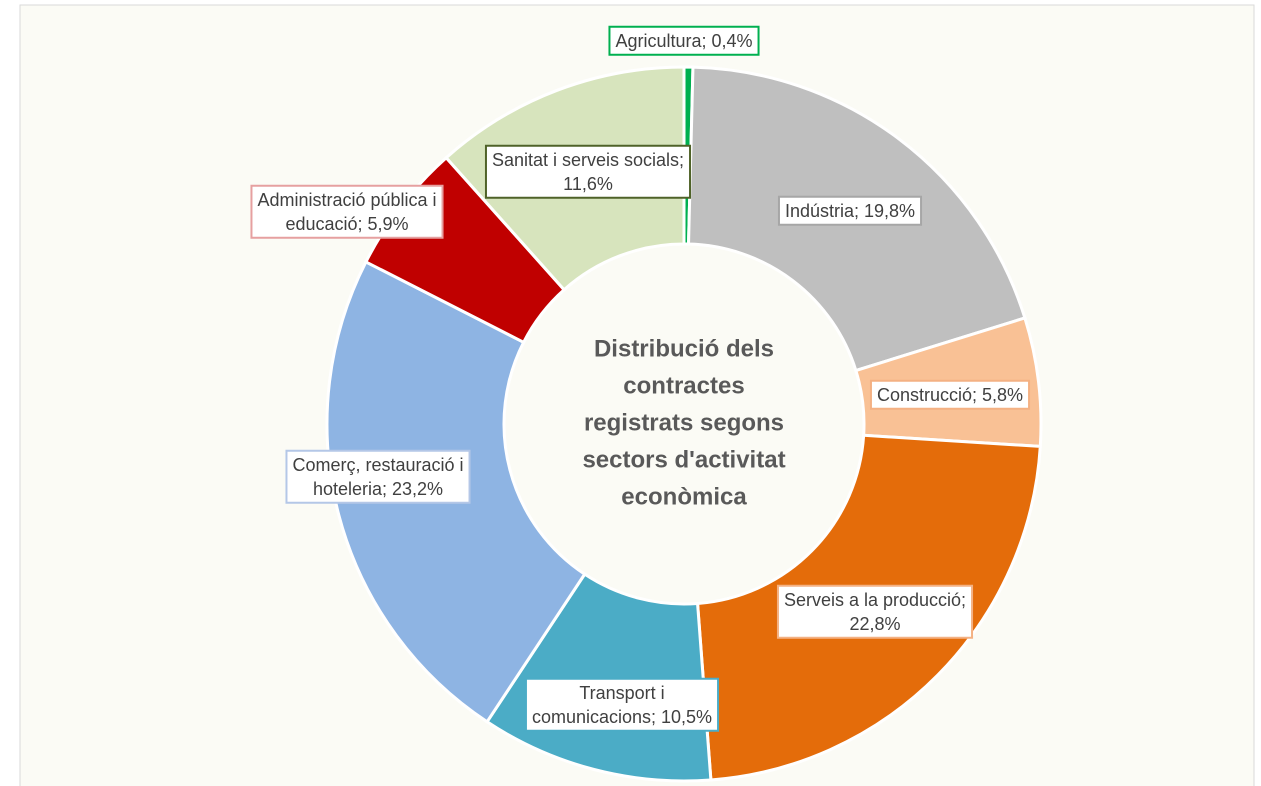  What do you see at coordinates (621, 693) in the screenshot?
I see `label-text: Transport i` at bounding box center [621, 693].